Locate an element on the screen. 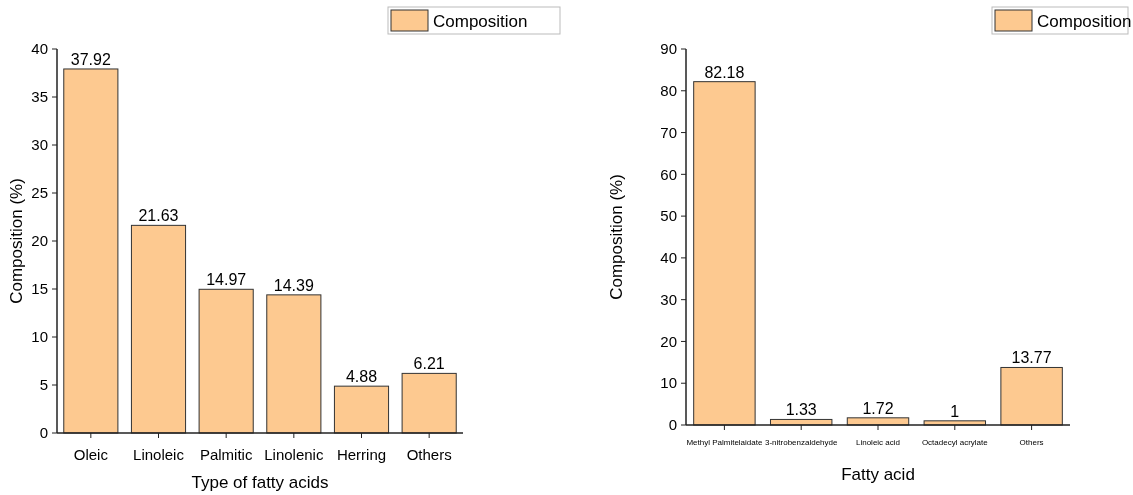 The height and width of the screenshot is (495, 1133). y-tick-label: 80 is located at coordinates (668, 91).